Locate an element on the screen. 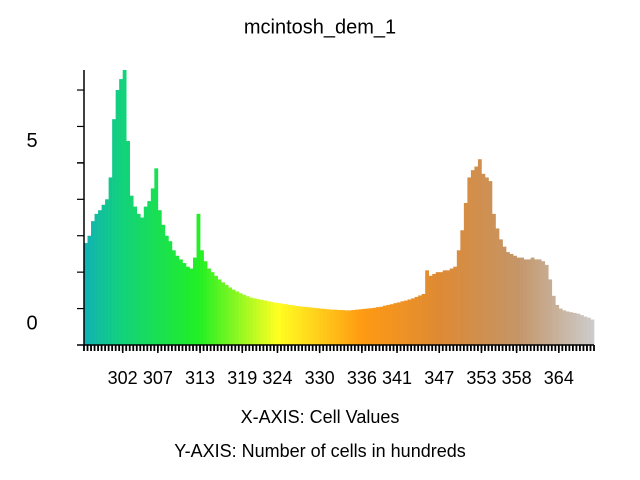  chart-title: mcintosh_dem_1 is located at coordinates (320, 27).